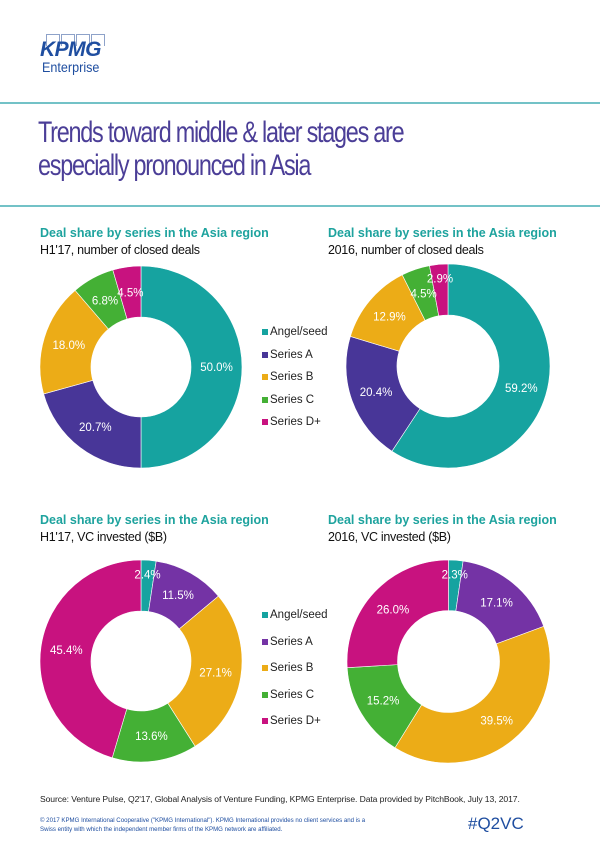  I want to click on title-divider, so click(300, 206).